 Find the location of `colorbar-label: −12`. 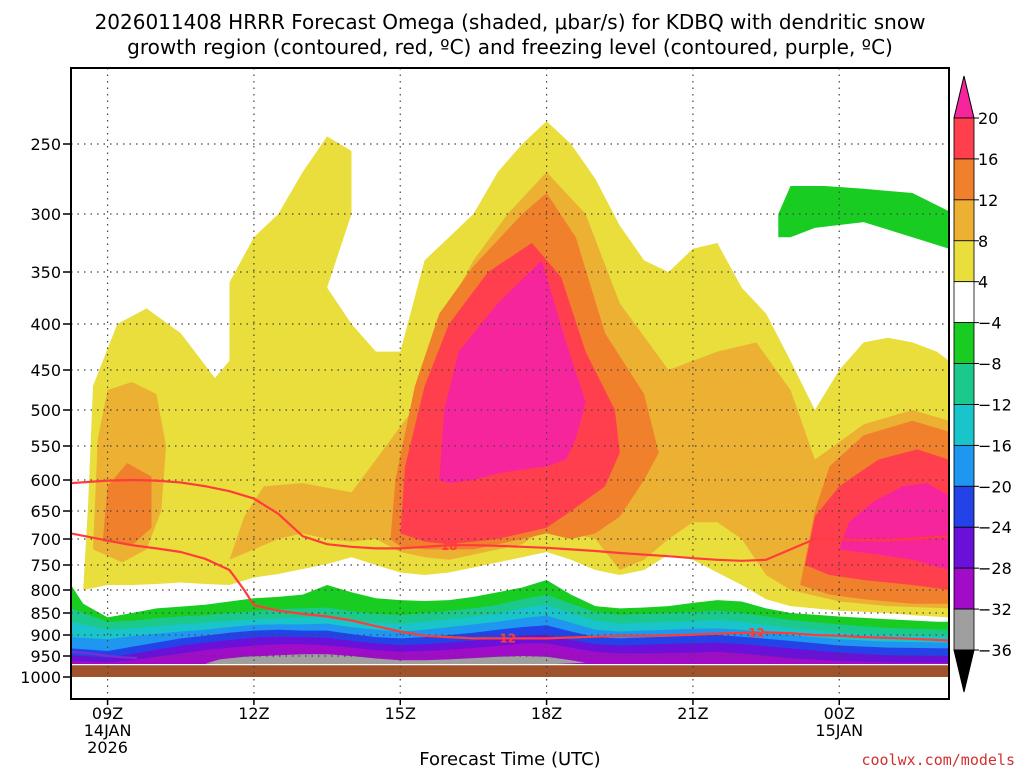

colorbar-label: −12 is located at coordinates (995, 404).